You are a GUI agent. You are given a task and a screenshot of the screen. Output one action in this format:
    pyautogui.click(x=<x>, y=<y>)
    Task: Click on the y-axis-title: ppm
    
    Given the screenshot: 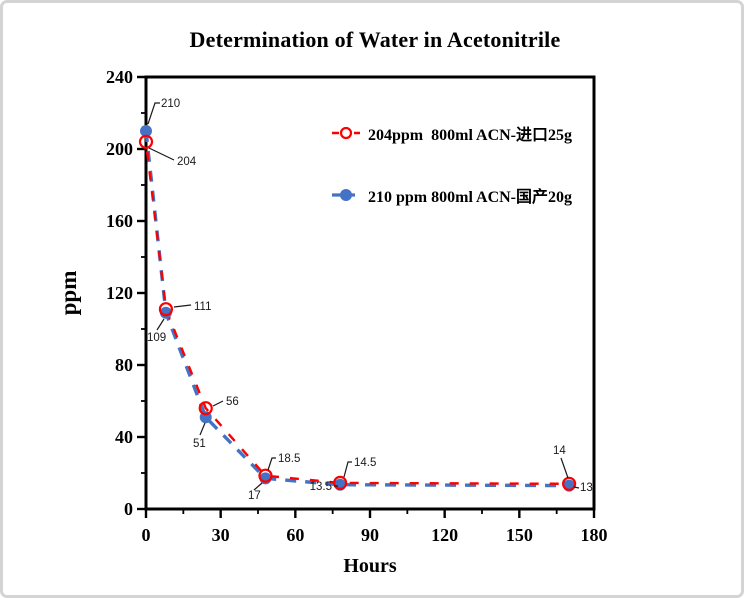 What is the action you would take?
    pyautogui.click(x=68, y=293)
    